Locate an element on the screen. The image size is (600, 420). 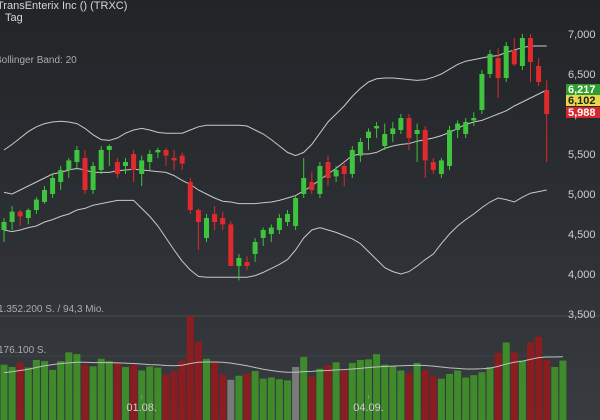
x-tick-label: 01.08. is located at coordinates (141, 408).